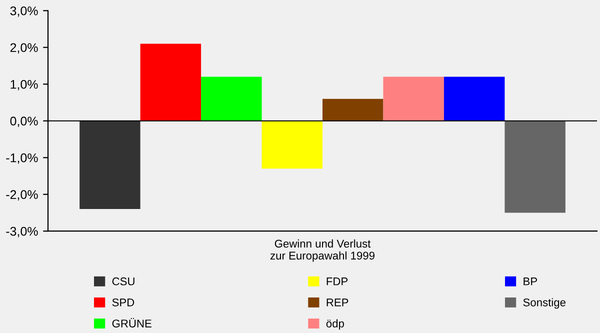 The width and height of the screenshot is (600, 333). Describe the element at coordinates (22, 195) in the screenshot. I see `y-tick-label: -2,0%` at that location.